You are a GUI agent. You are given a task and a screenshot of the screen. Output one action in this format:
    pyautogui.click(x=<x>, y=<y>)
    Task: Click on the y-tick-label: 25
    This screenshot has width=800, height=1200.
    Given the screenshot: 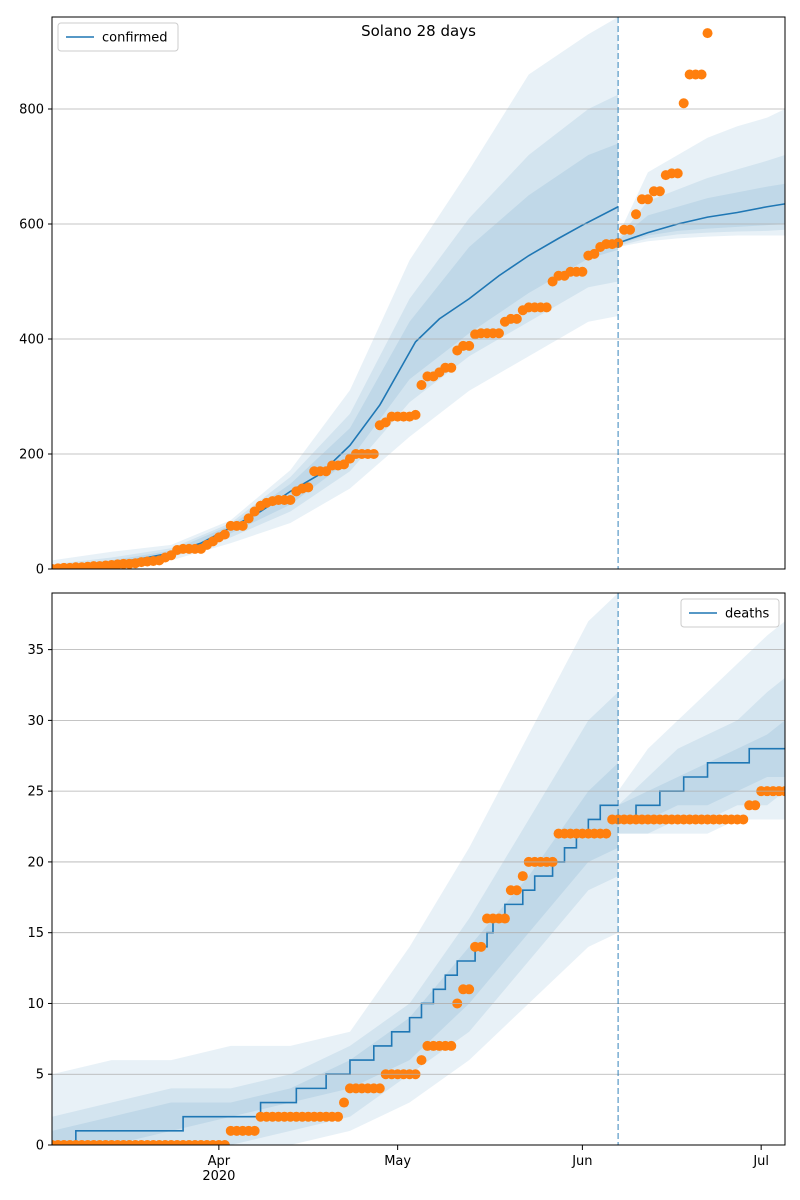 What is the action you would take?
    pyautogui.click(x=35, y=792)
    